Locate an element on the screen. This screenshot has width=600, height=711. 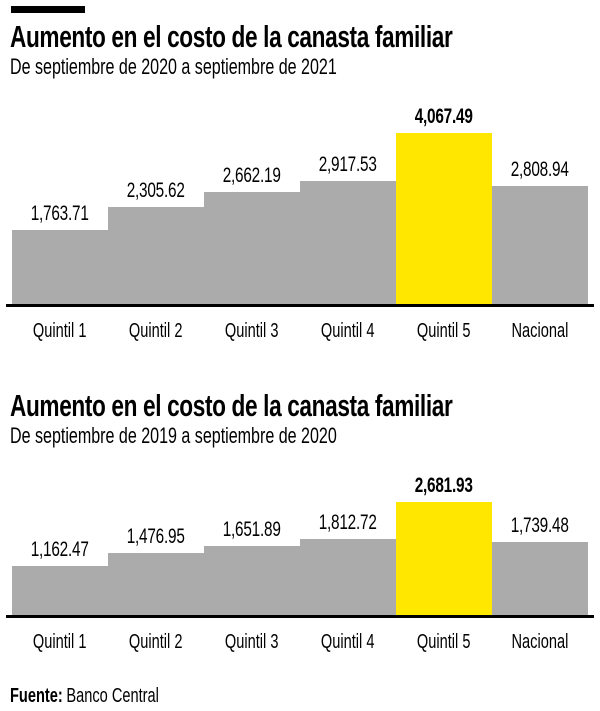
source-note: Fuente: Banco Central is located at coordinates (300, 696).